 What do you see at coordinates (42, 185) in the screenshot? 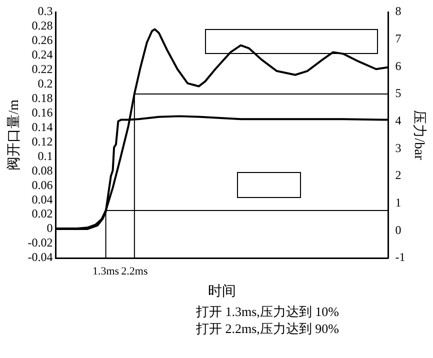
I see `y-tick-label: 0.06` at bounding box center [42, 185].